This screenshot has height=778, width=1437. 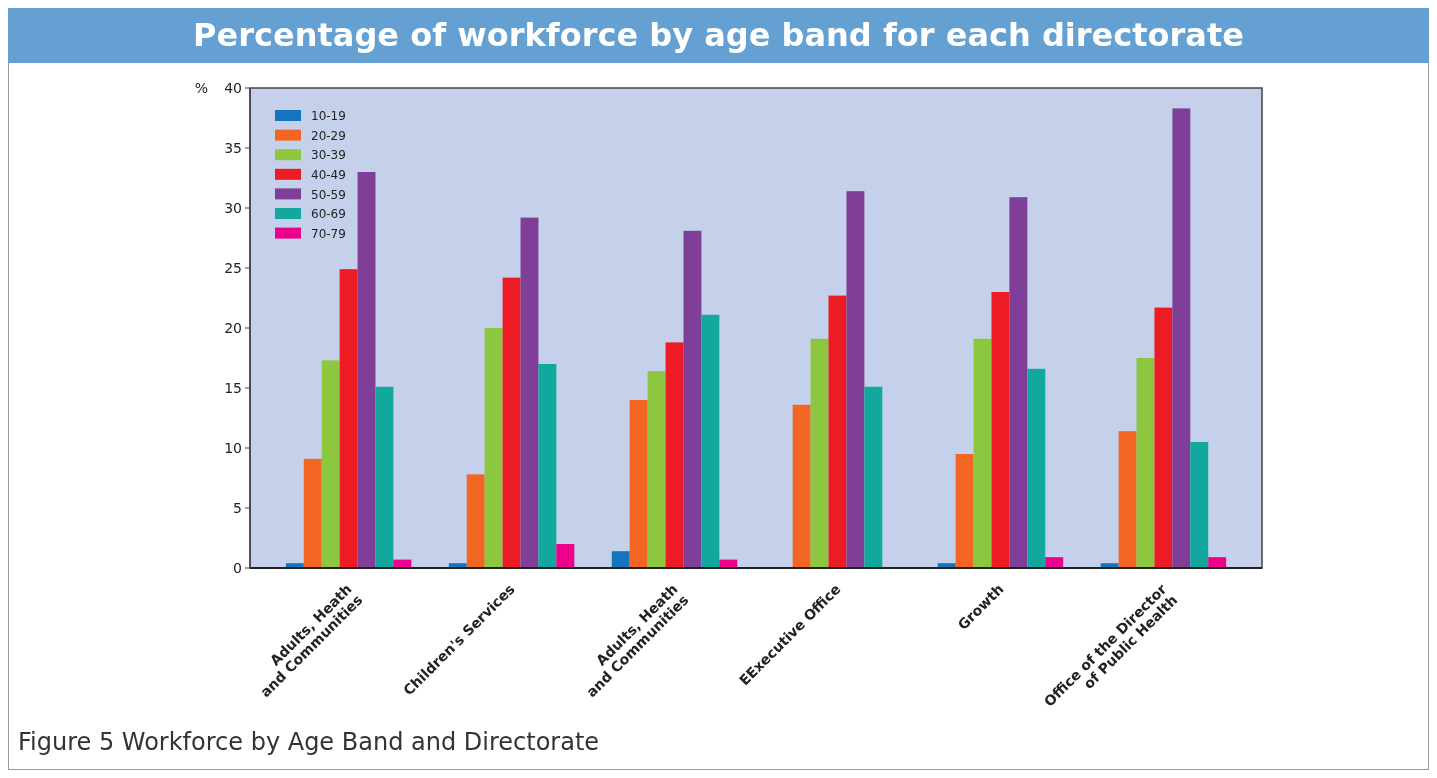 What do you see at coordinates (328, 116) in the screenshot?
I see `legend-label: 10-19` at bounding box center [328, 116].